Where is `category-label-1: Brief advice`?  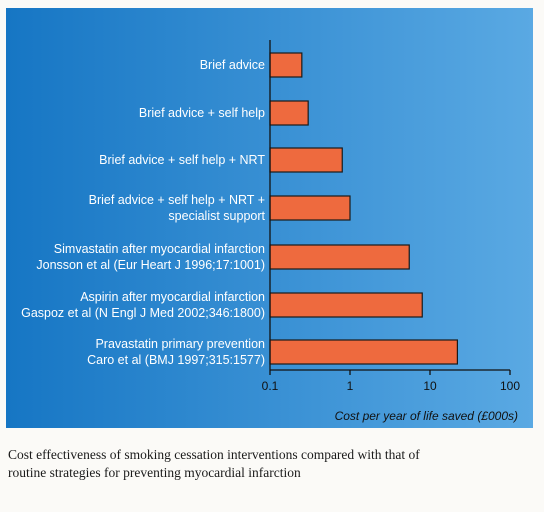 category-label-1: Brief advice is located at coordinates (232, 65).